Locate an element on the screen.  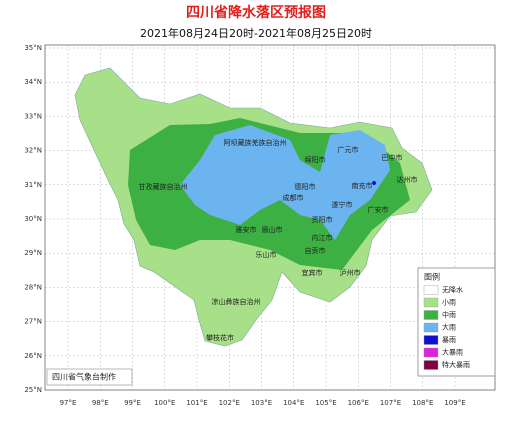
credit-box is located at coordinates (89, 377).